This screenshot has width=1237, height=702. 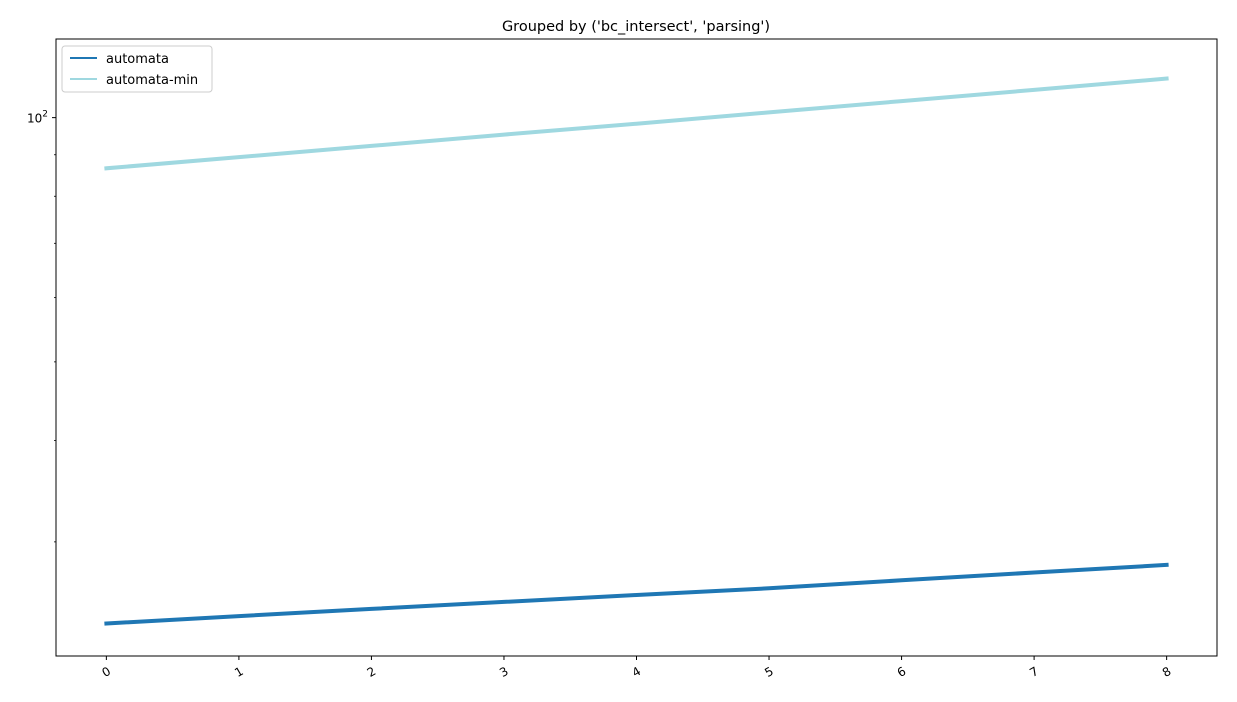 What do you see at coordinates (137, 59) in the screenshot?
I see `legend-label-automata: automata` at bounding box center [137, 59].